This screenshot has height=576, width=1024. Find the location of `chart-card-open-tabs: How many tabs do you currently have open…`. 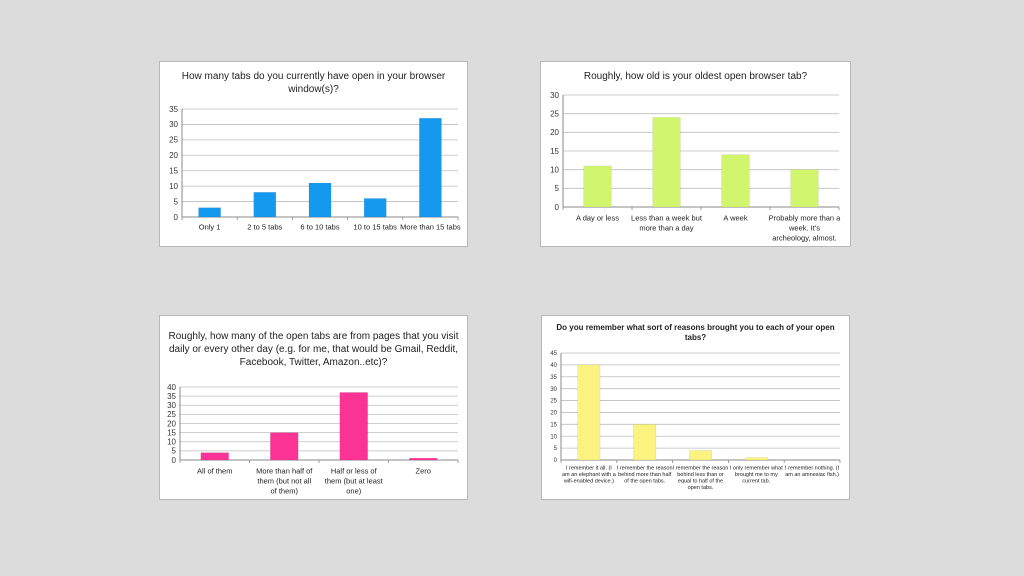

chart-card-open-tabs: How many tabs do you currently have open… is located at coordinates (313, 154).